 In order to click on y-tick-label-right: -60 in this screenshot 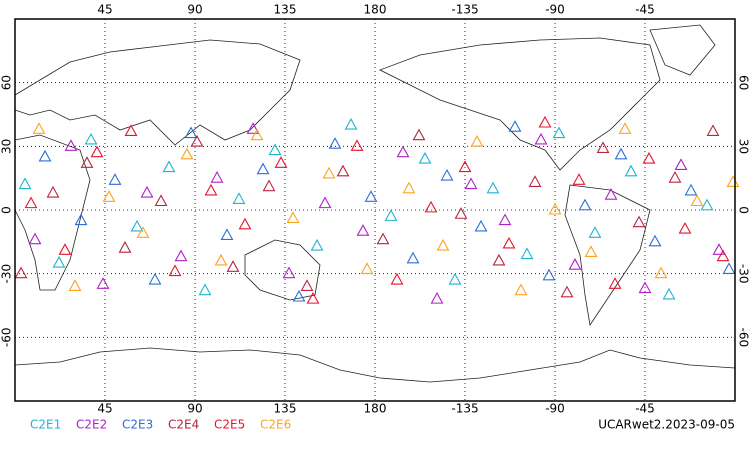, I will do `click(743, 338)`.